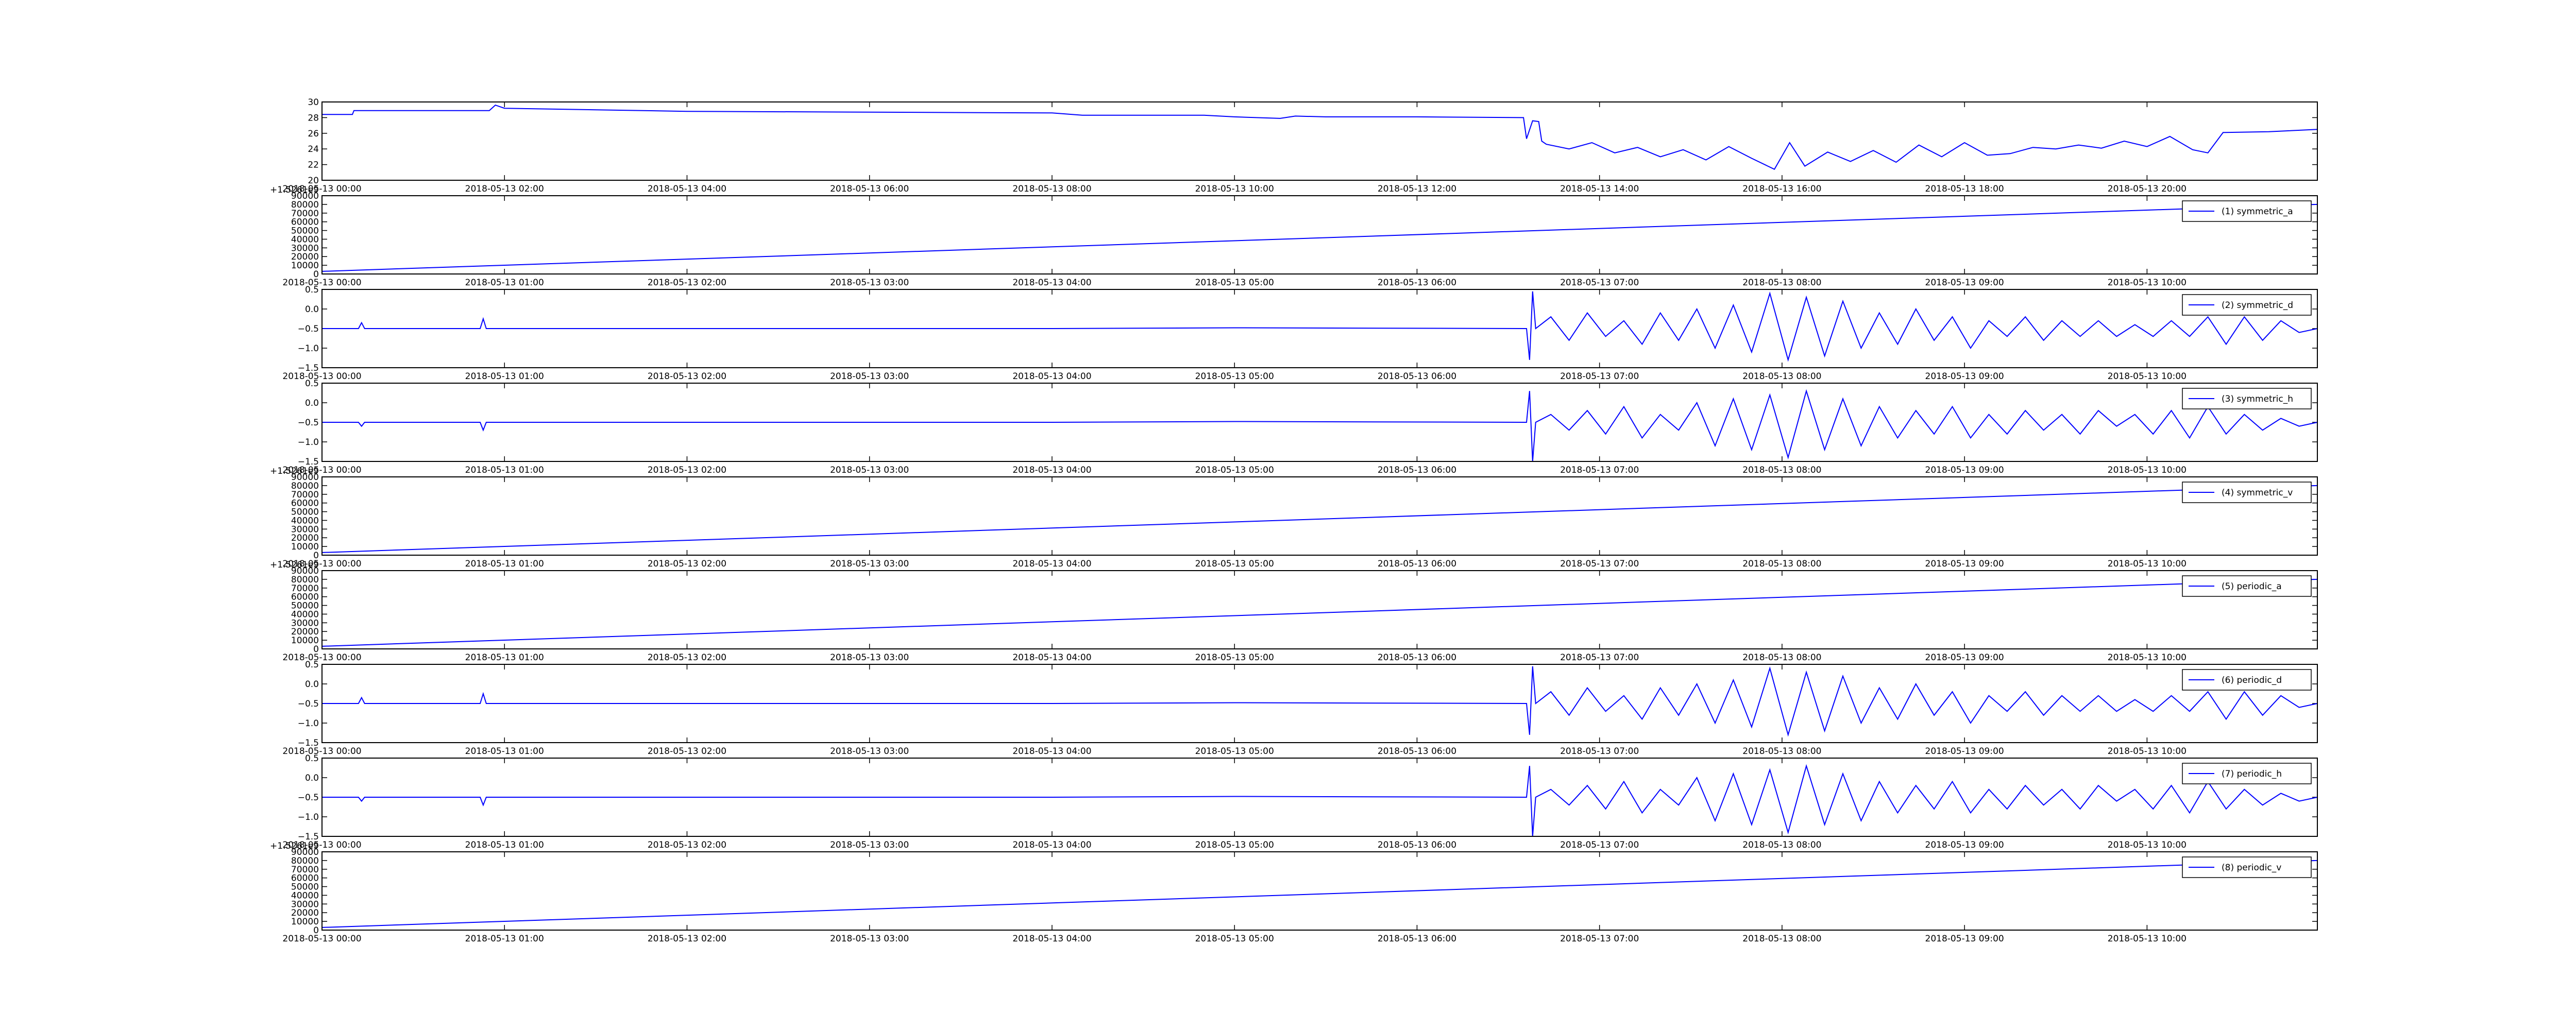 Image resolution: width=2576 pixels, height=1030 pixels. I want to click on y-tick-label: 30000, so click(305, 529).